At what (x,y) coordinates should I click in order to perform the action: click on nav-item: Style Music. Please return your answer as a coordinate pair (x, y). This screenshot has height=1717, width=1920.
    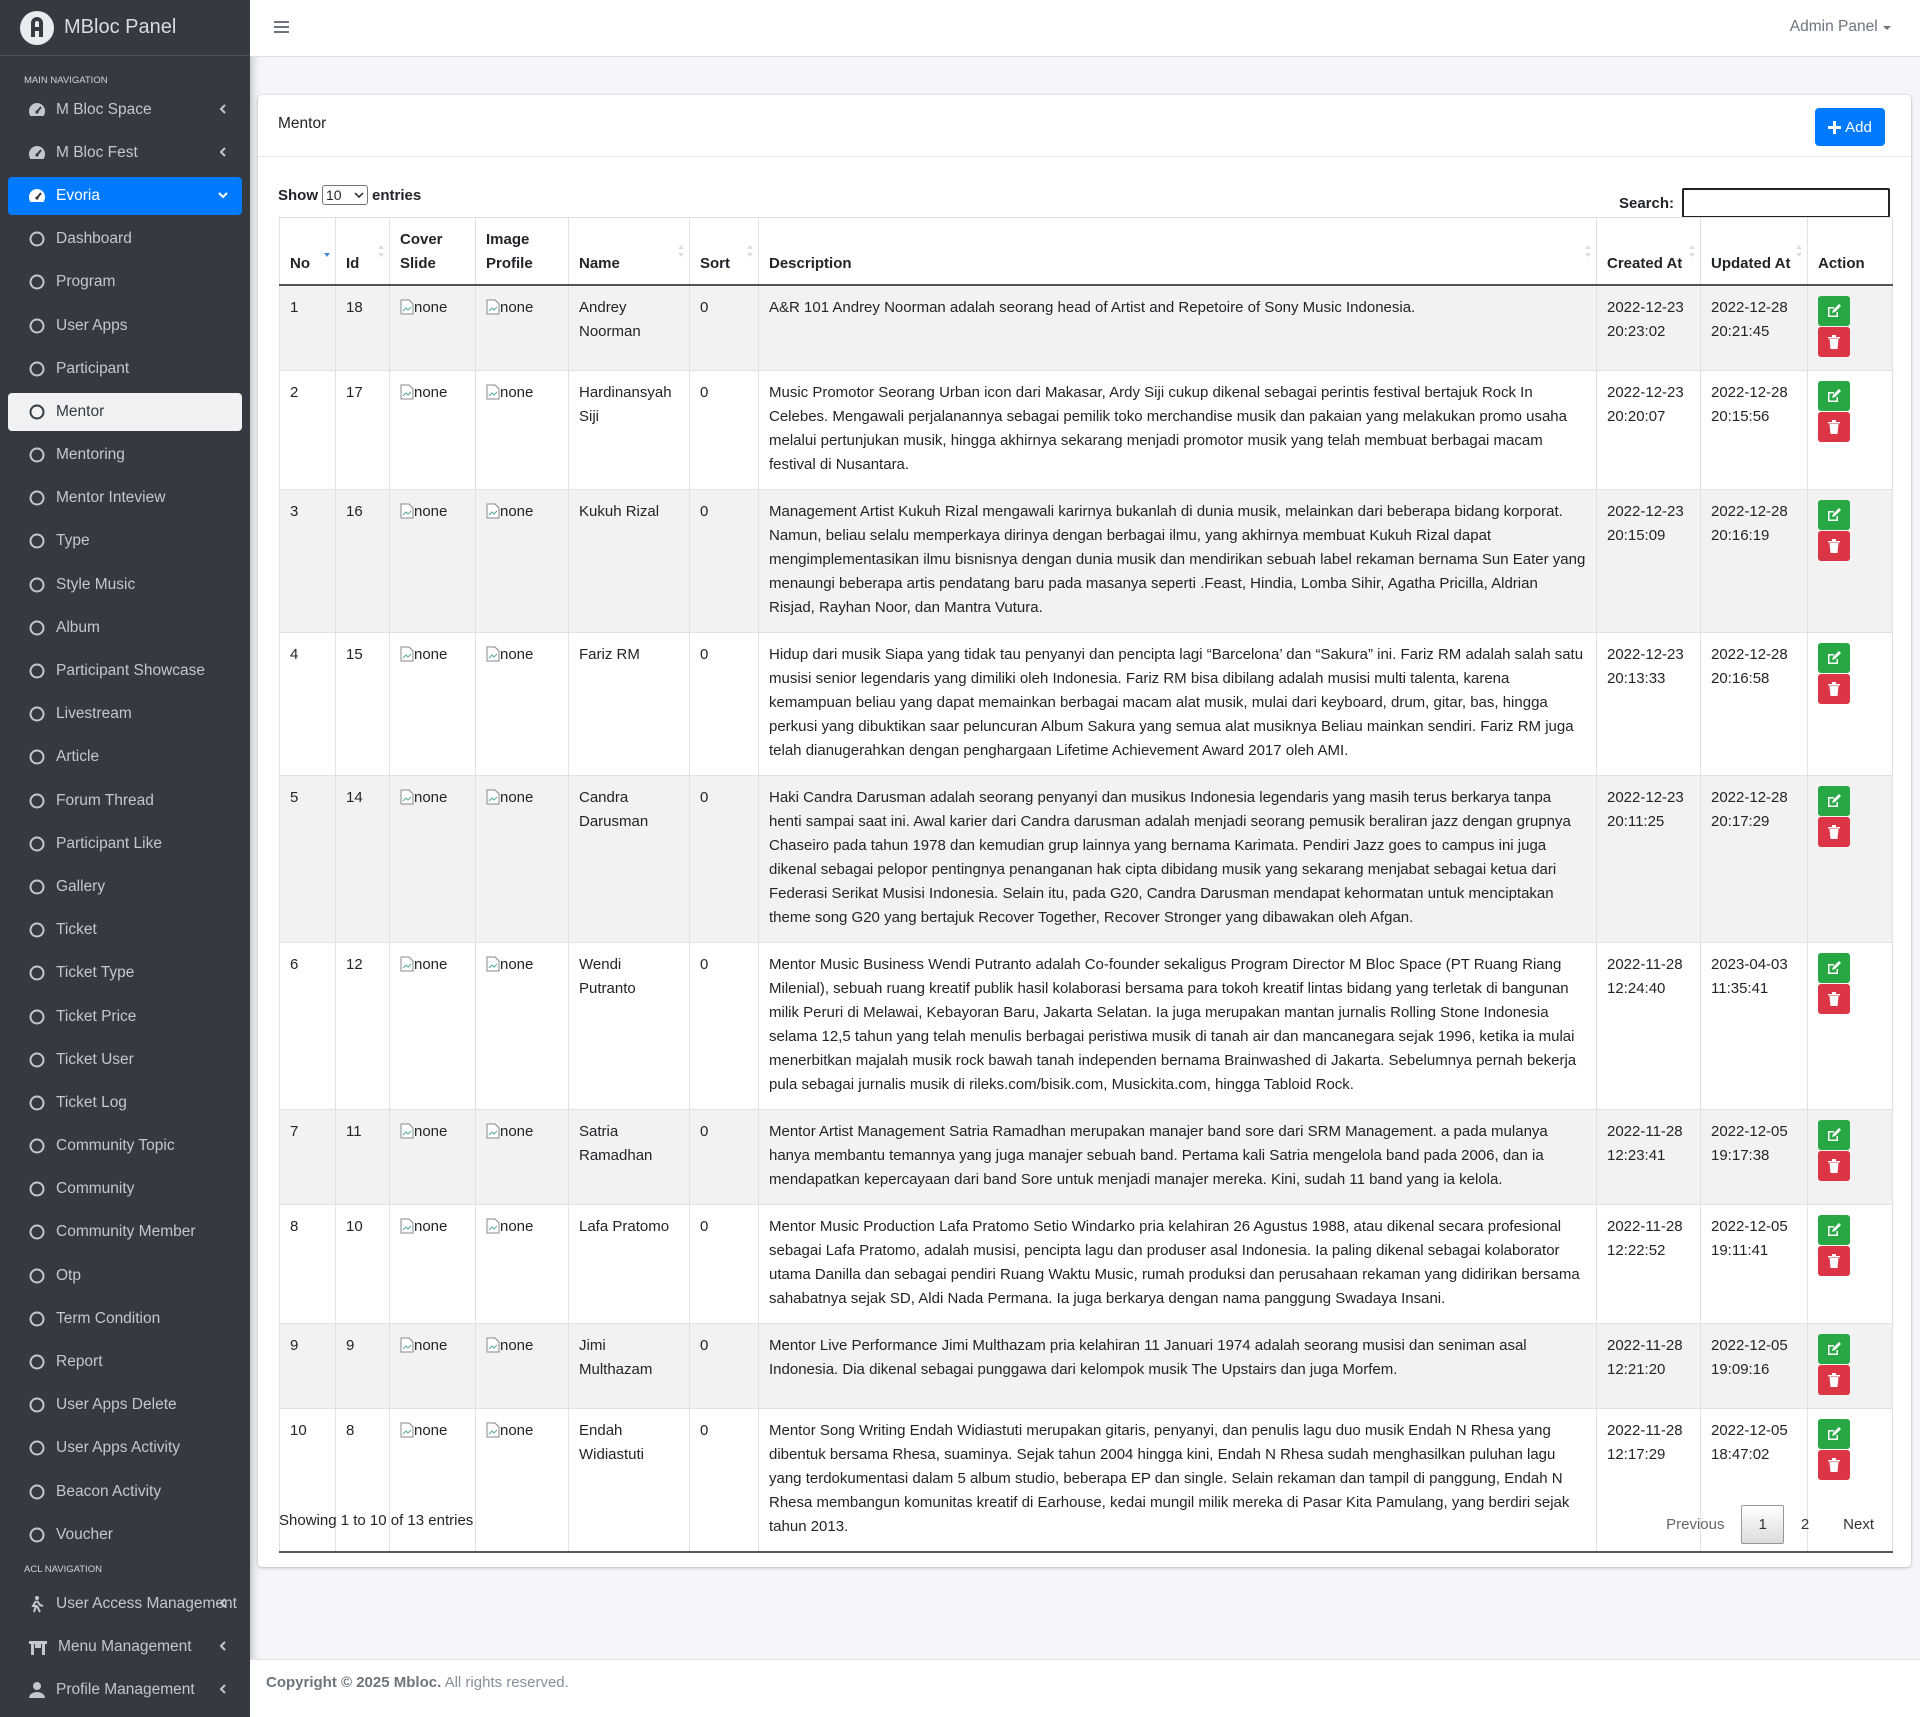
    Looking at the image, I should click on (125, 584).